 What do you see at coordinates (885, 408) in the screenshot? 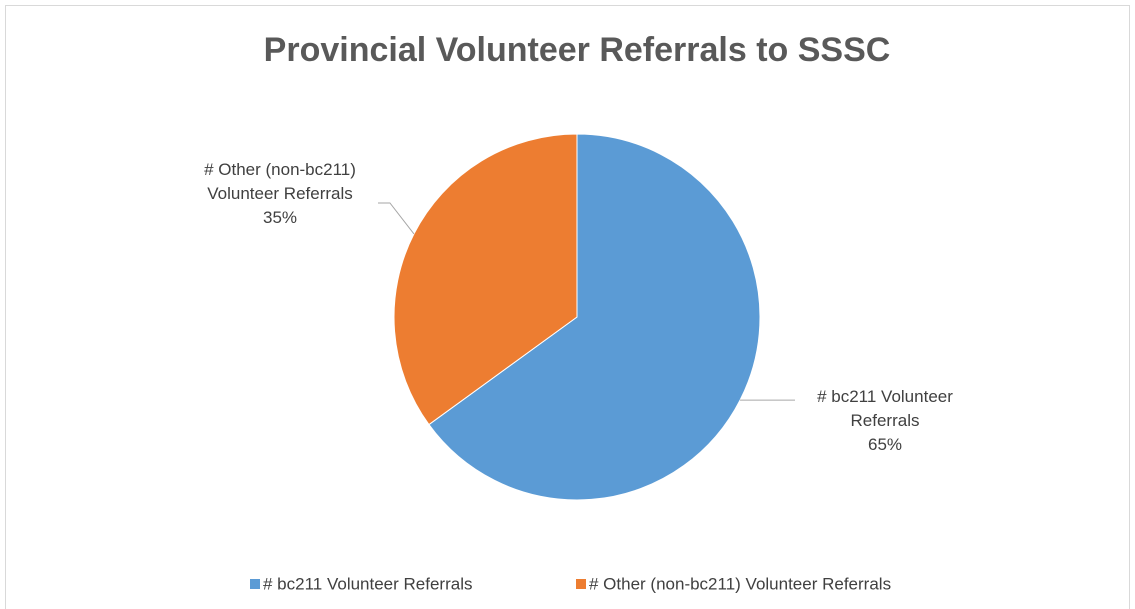
I see `data-label-category: # bc211 Volunteer Referrals` at bounding box center [885, 408].